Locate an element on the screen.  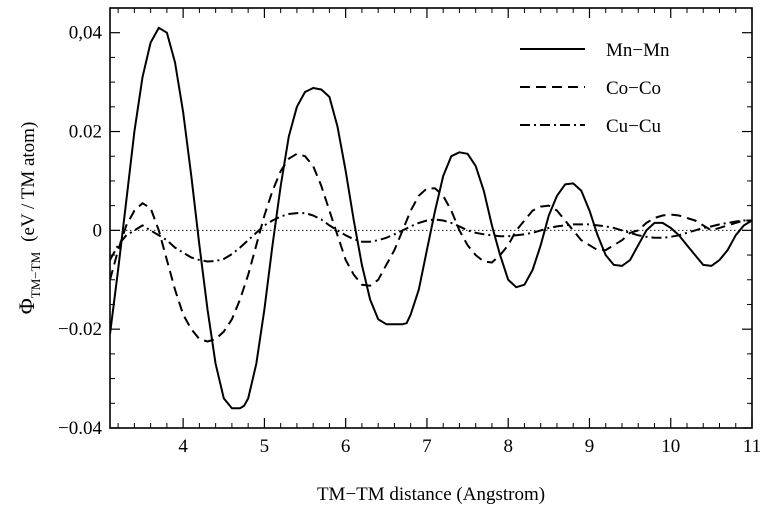
y-tick-label: 0.02 is located at coordinates (85, 132).